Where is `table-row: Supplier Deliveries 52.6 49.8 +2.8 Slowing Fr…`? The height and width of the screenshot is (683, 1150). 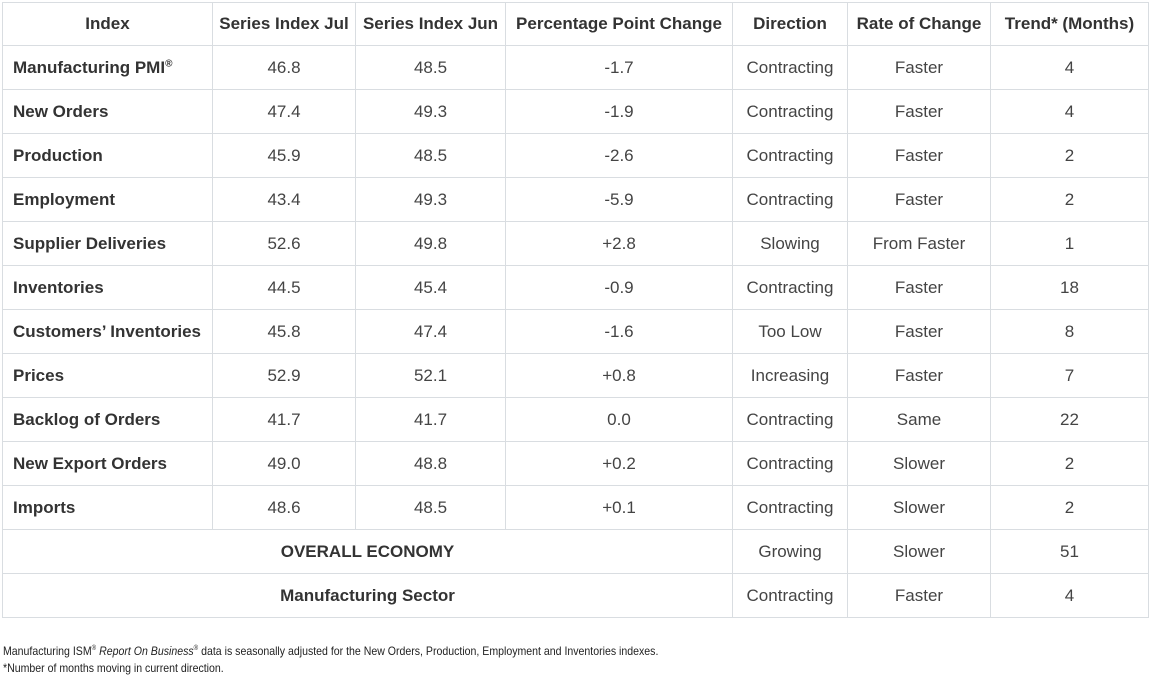 table-row: Supplier Deliveries 52.6 49.8 +2.8 Slowing Fr… is located at coordinates (575, 243).